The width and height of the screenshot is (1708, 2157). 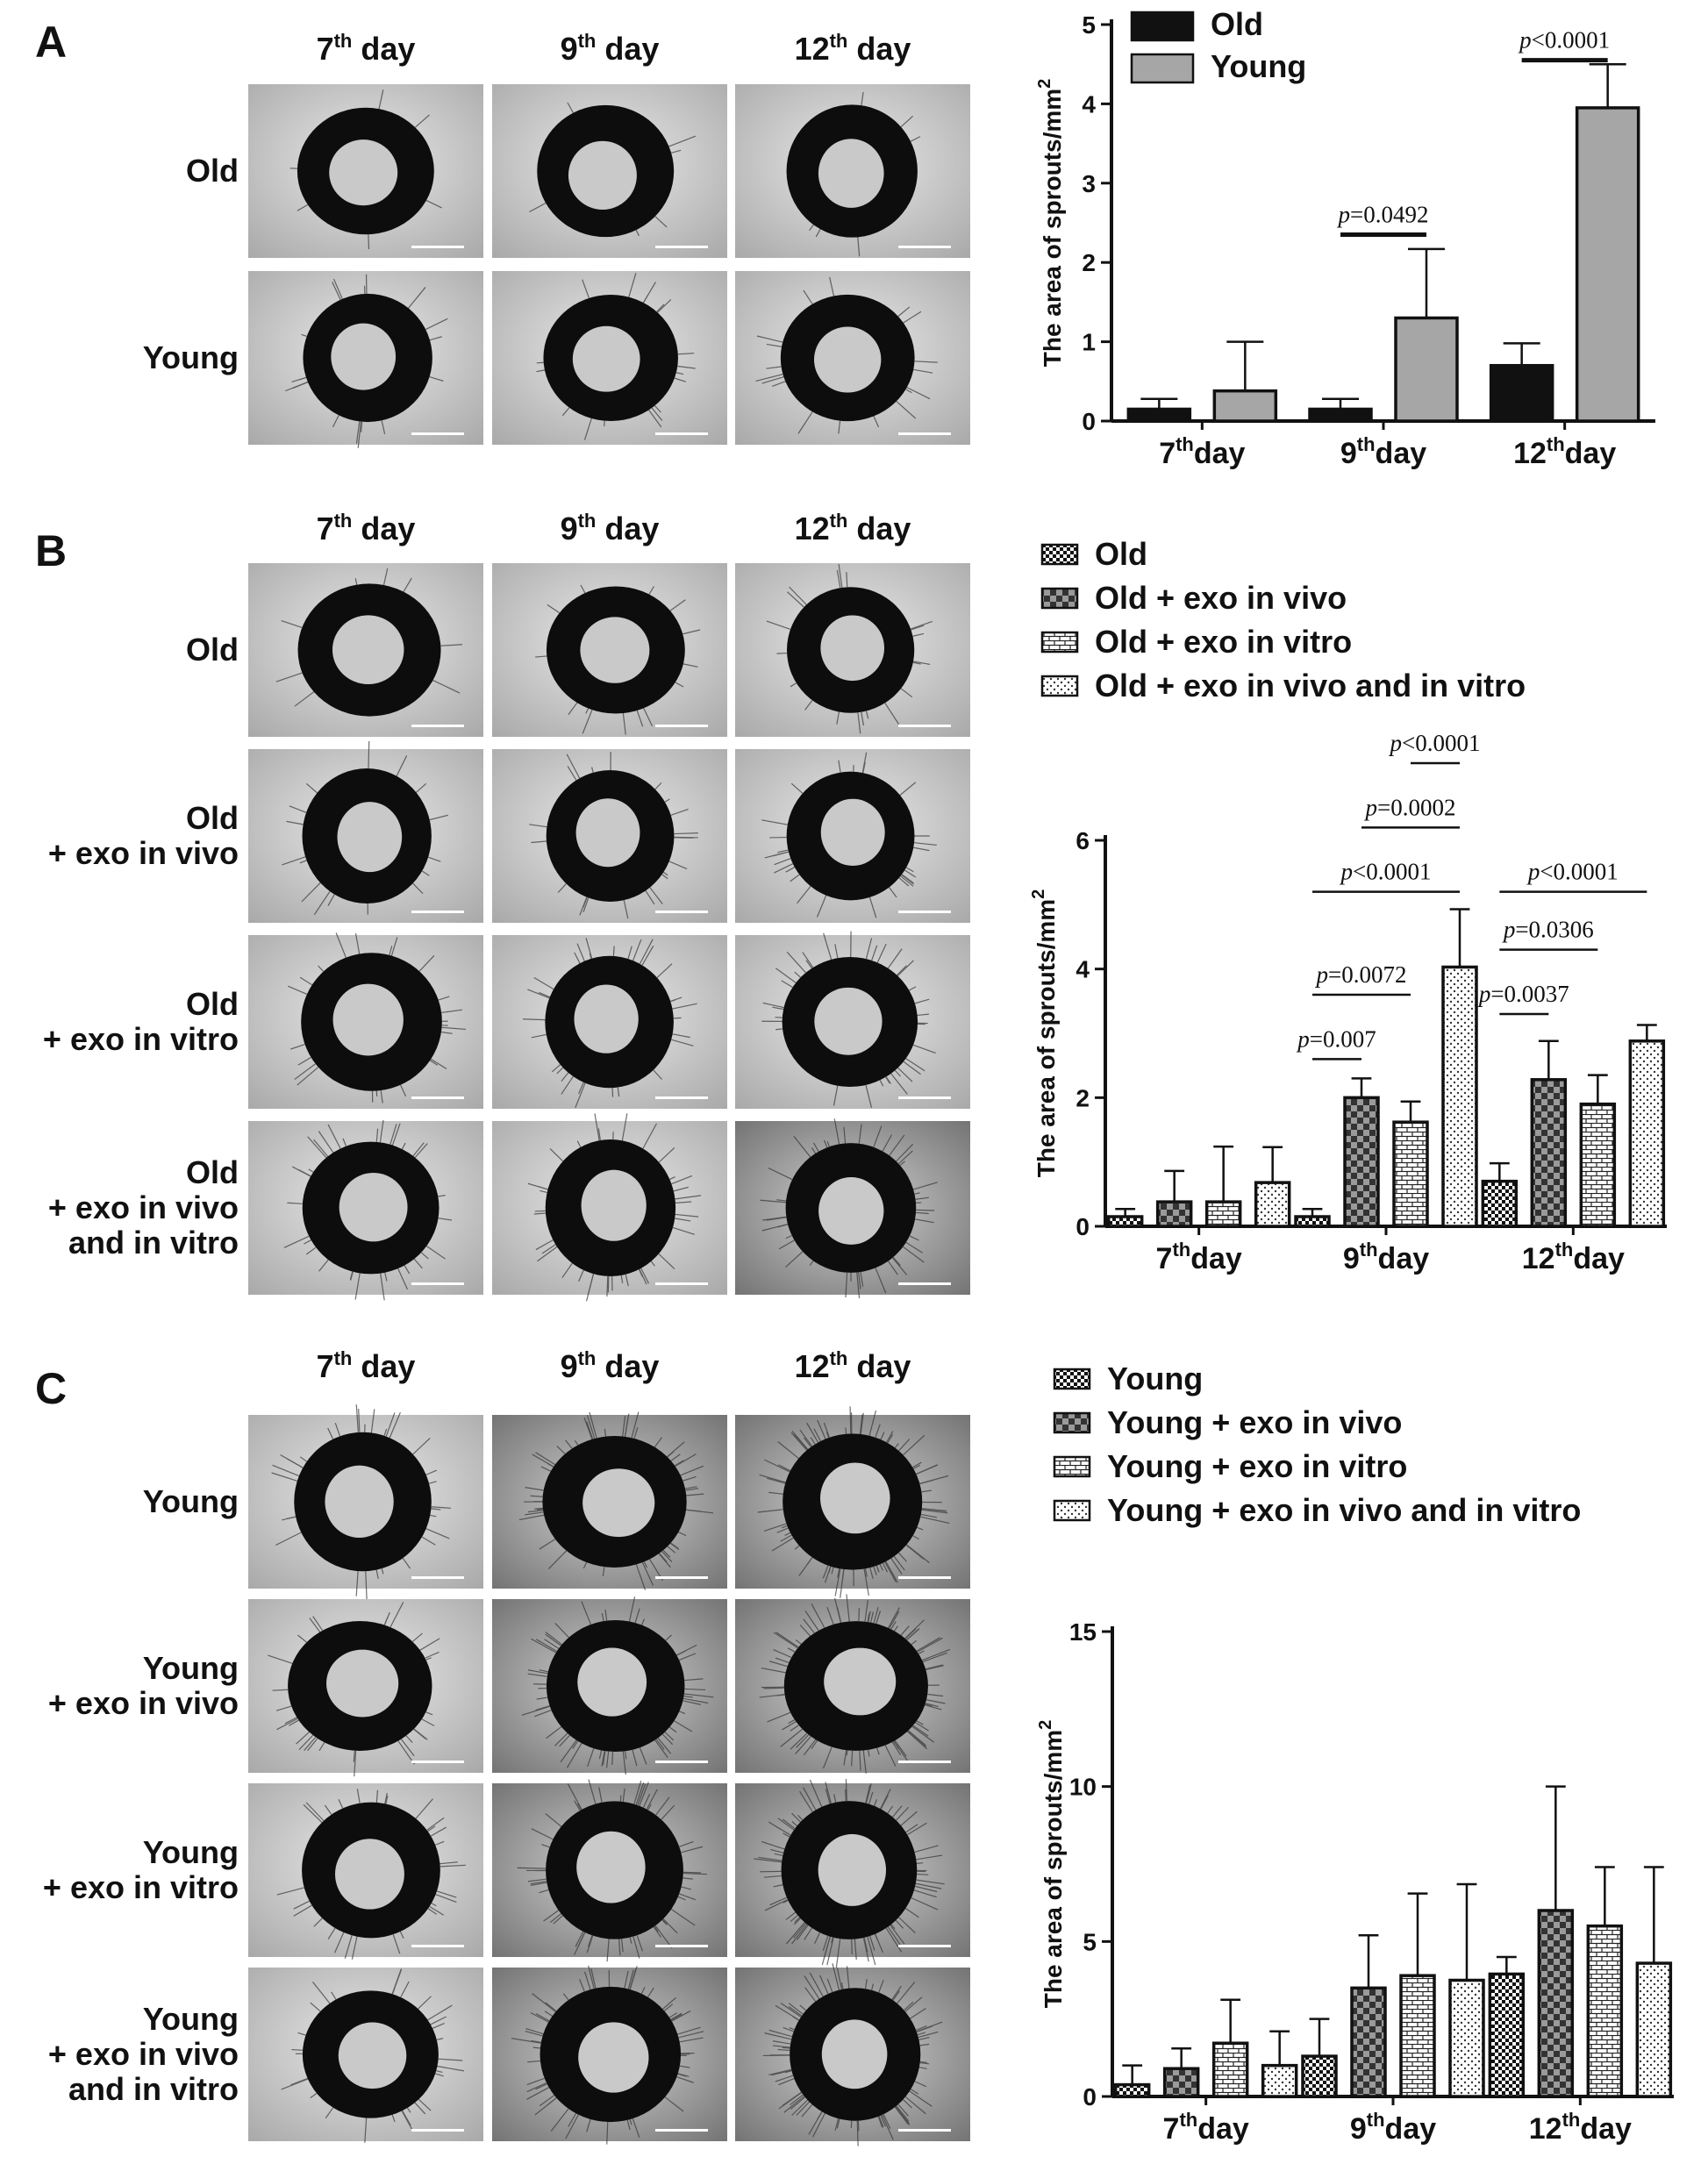 I want to click on y-tick-label: 1, so click(x=1089, y=342).